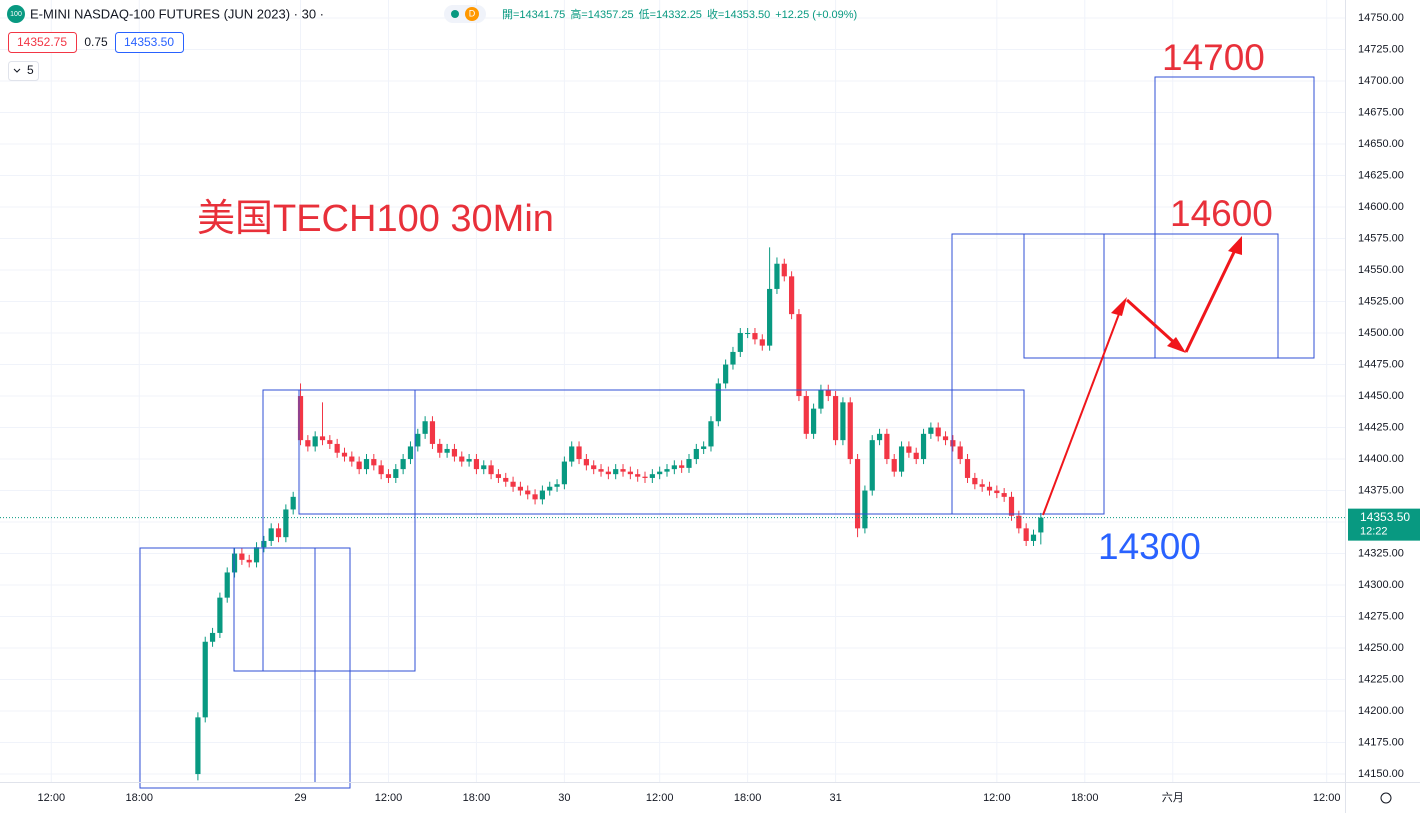 The width and height of the screenshot is (1420, 813). What do you see at coordinates (1149, 546) in the screenshot?
I see `annotation-support: 14300` at bounding box center [1149, 546].